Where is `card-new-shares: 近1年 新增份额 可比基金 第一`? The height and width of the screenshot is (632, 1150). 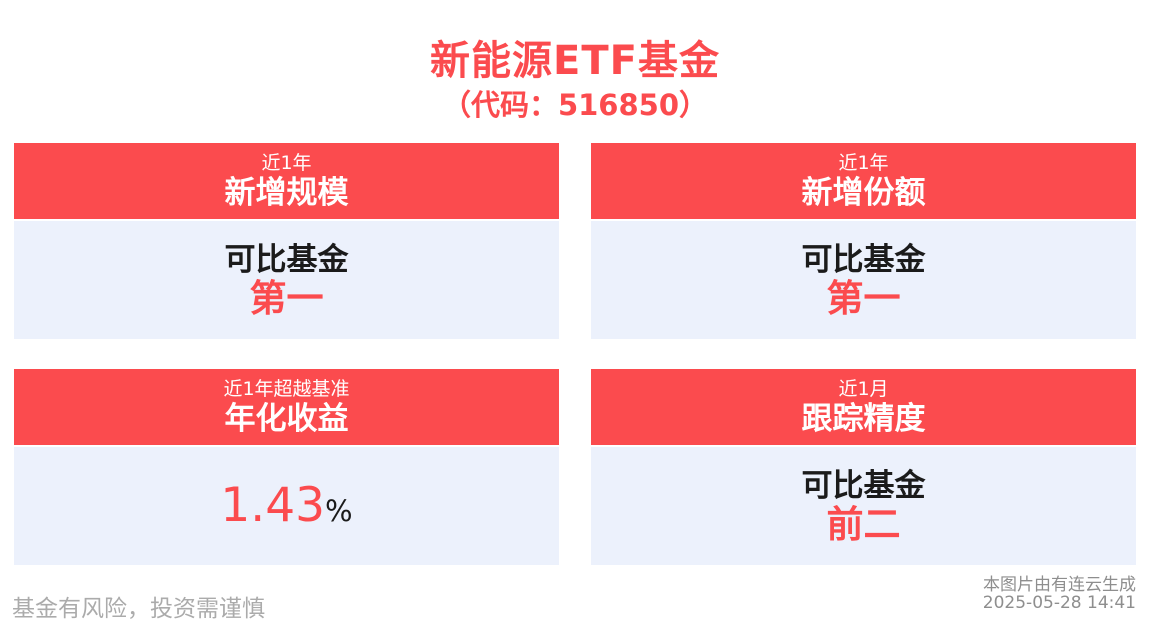
card-new-shares: 近1年 新增份额 可比基金 第一 is located at coordinates (863, 241).